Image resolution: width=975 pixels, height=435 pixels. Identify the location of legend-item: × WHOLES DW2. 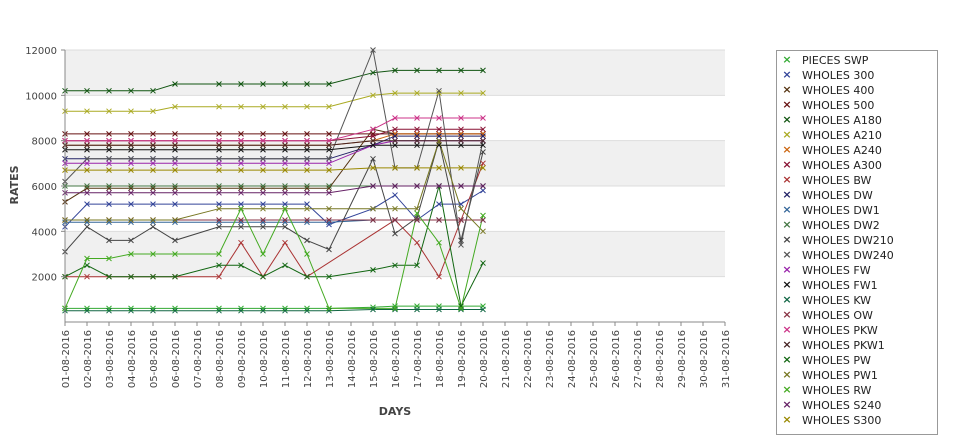
(857, 225).